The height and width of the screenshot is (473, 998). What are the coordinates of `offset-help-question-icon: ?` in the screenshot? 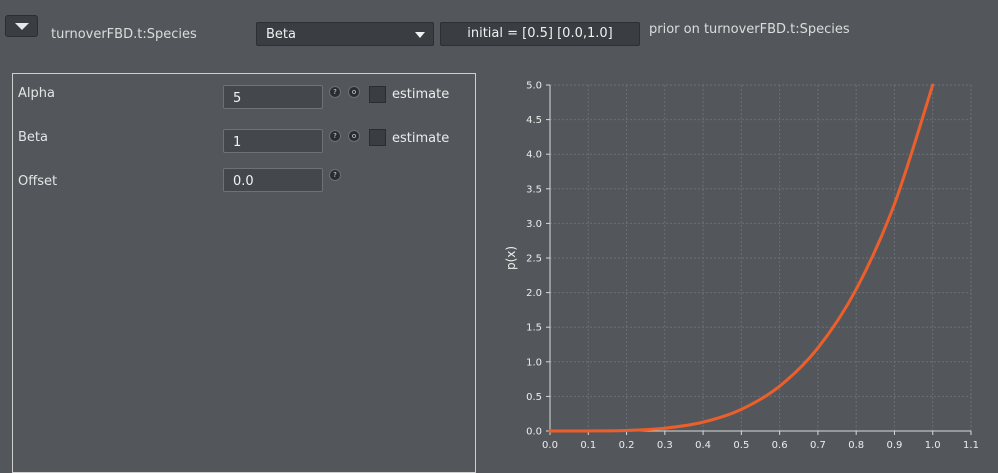 It's located at (335, 175).